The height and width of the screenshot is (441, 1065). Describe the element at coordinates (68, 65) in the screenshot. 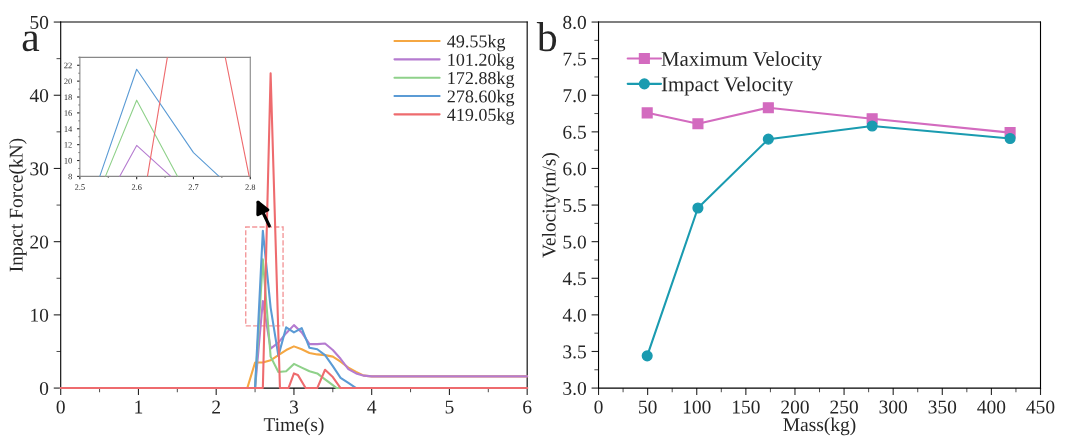

I see `y-tick-label: 22` at that location.